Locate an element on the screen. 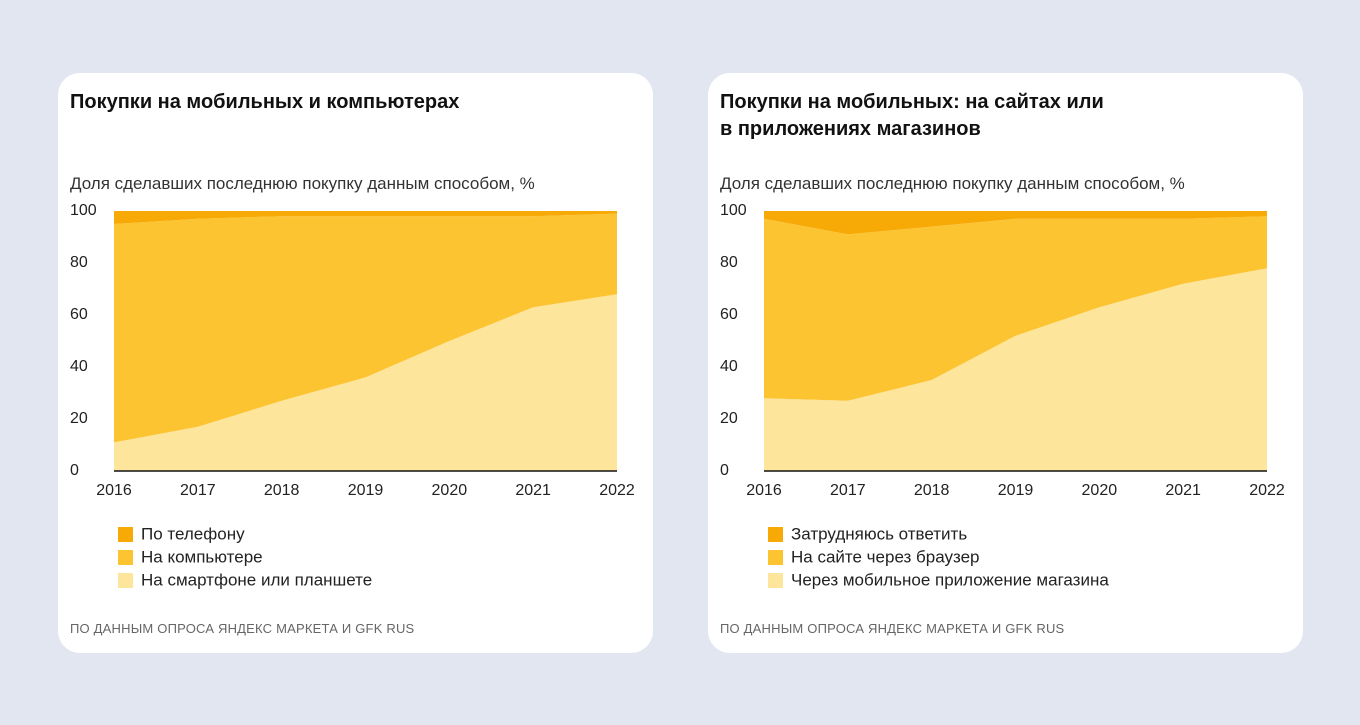 Image resolution: width=1360 pixels, height=725 pixels. legend-label: На компьютере is located at coordinates (202, 556).